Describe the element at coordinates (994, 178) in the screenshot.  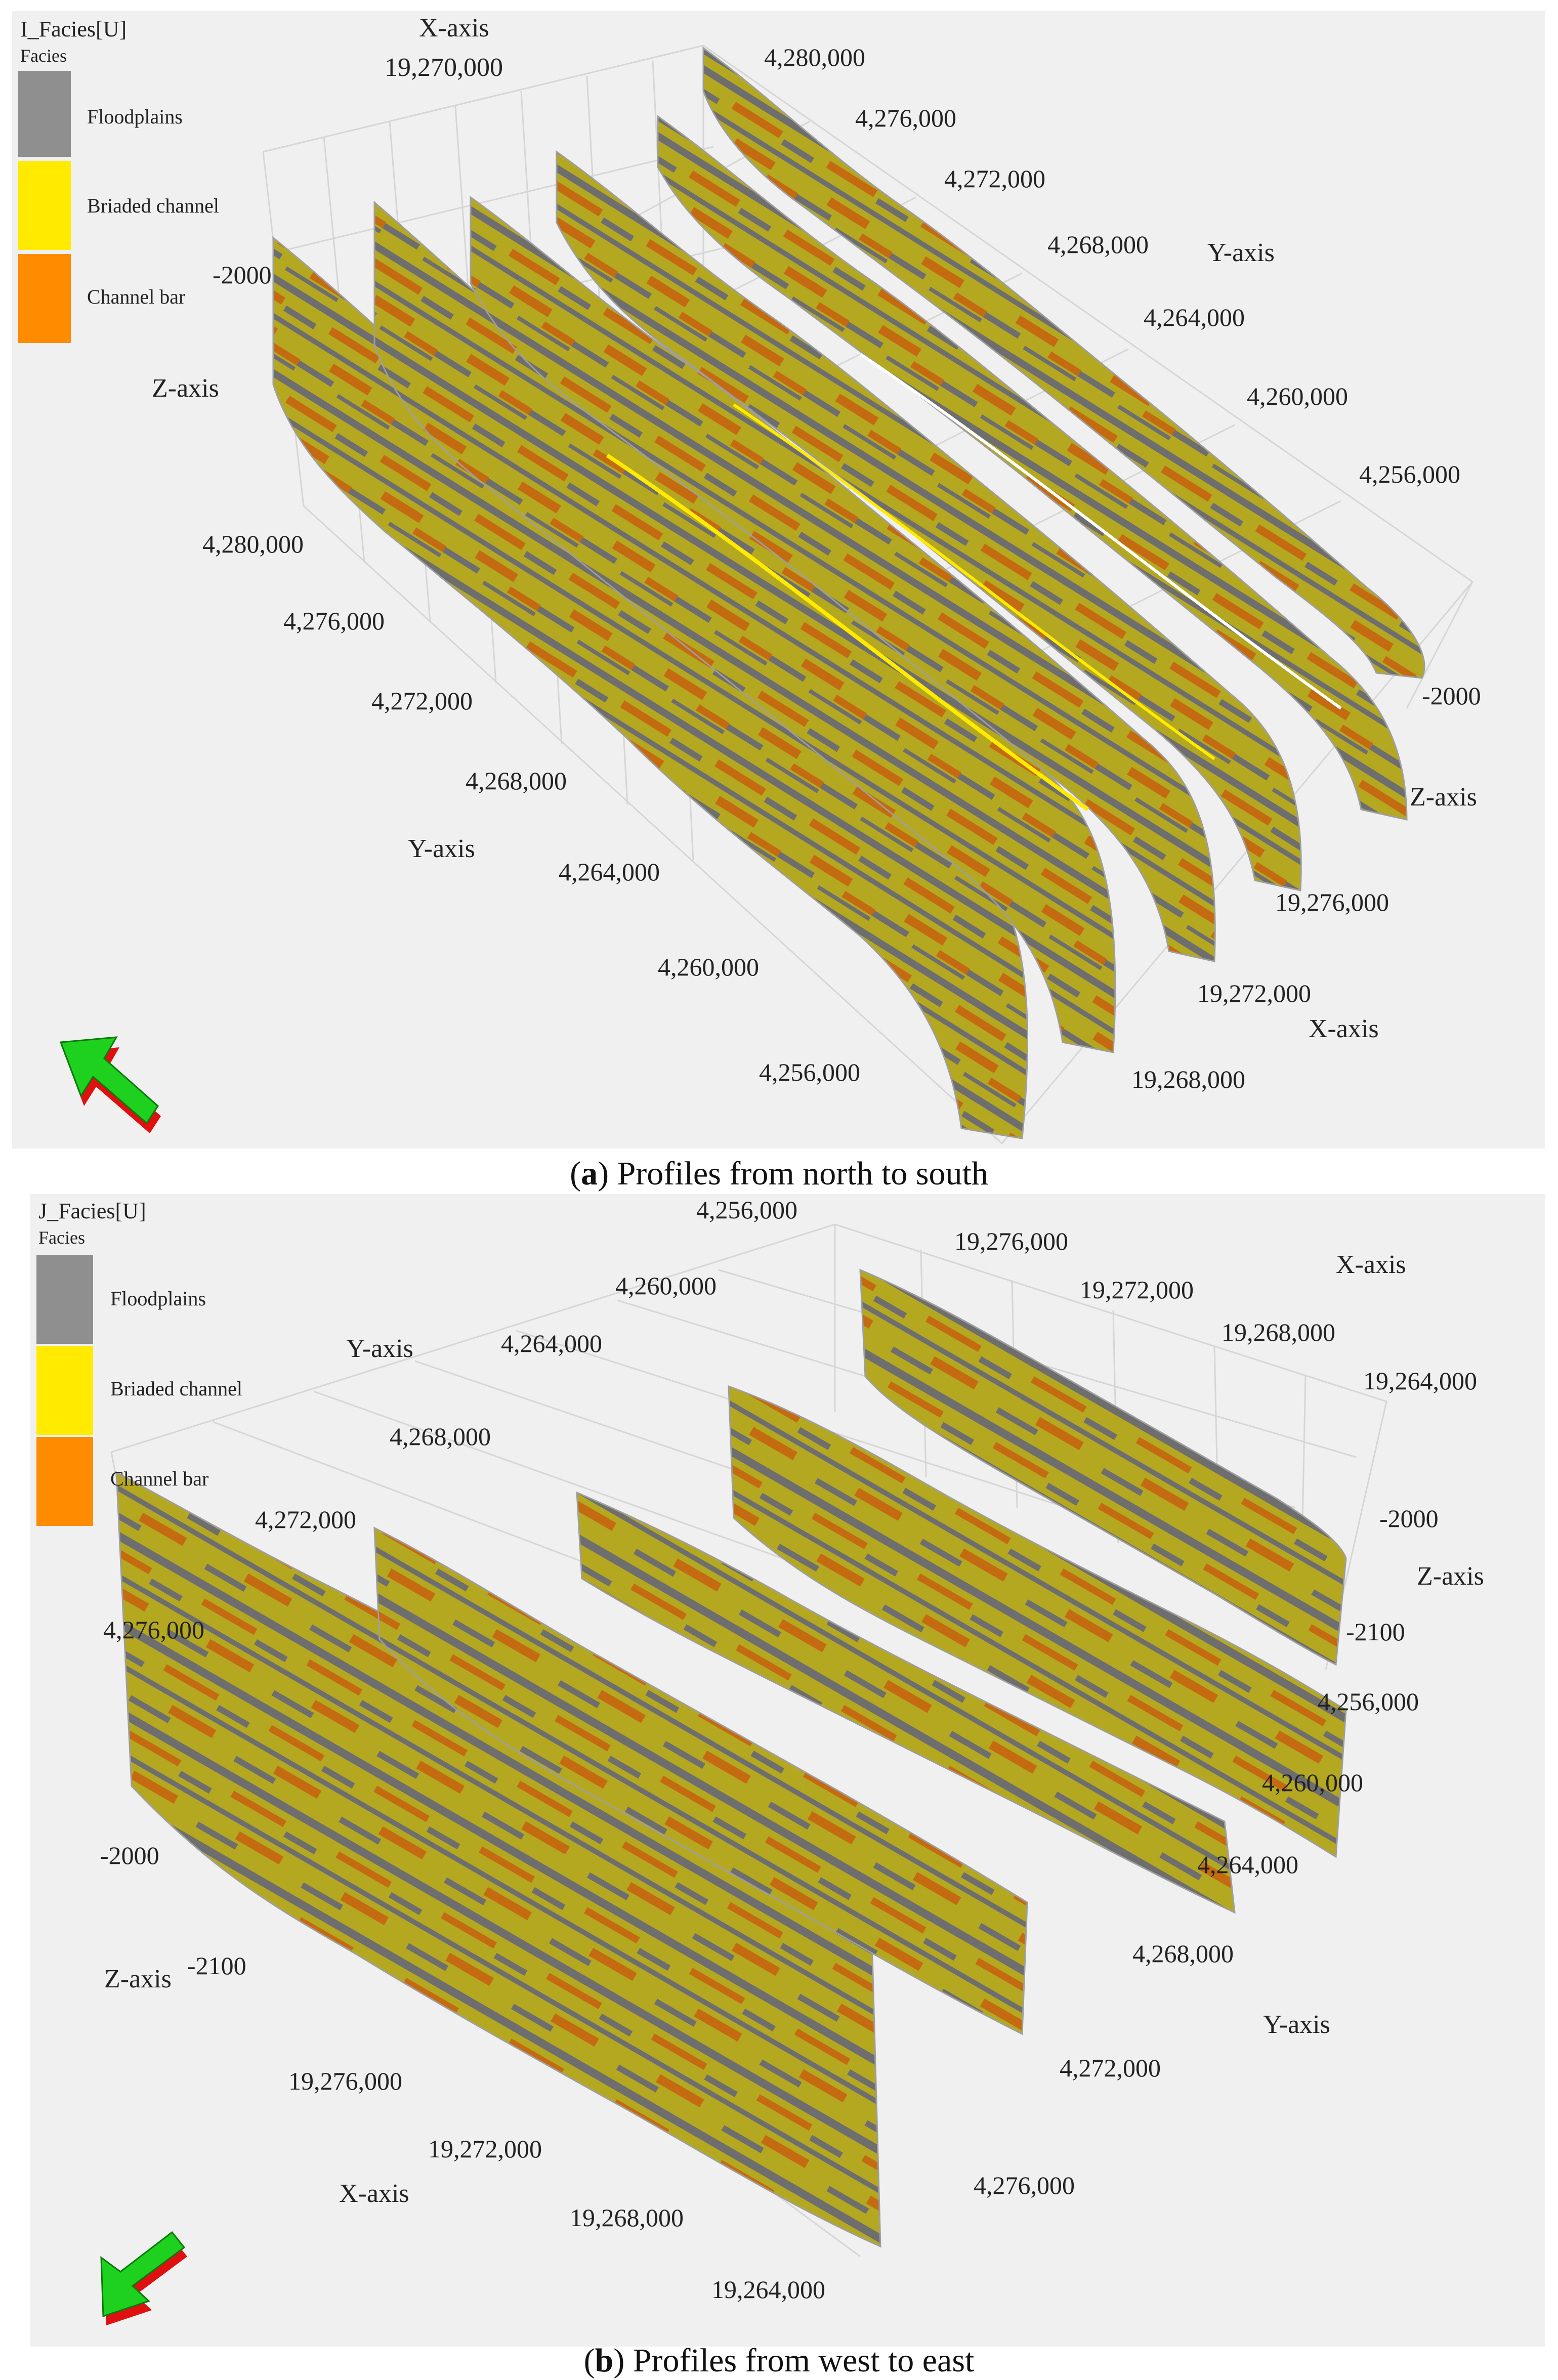
I see `panel-a-top-y-tick-2: 4,272,000` at that location.